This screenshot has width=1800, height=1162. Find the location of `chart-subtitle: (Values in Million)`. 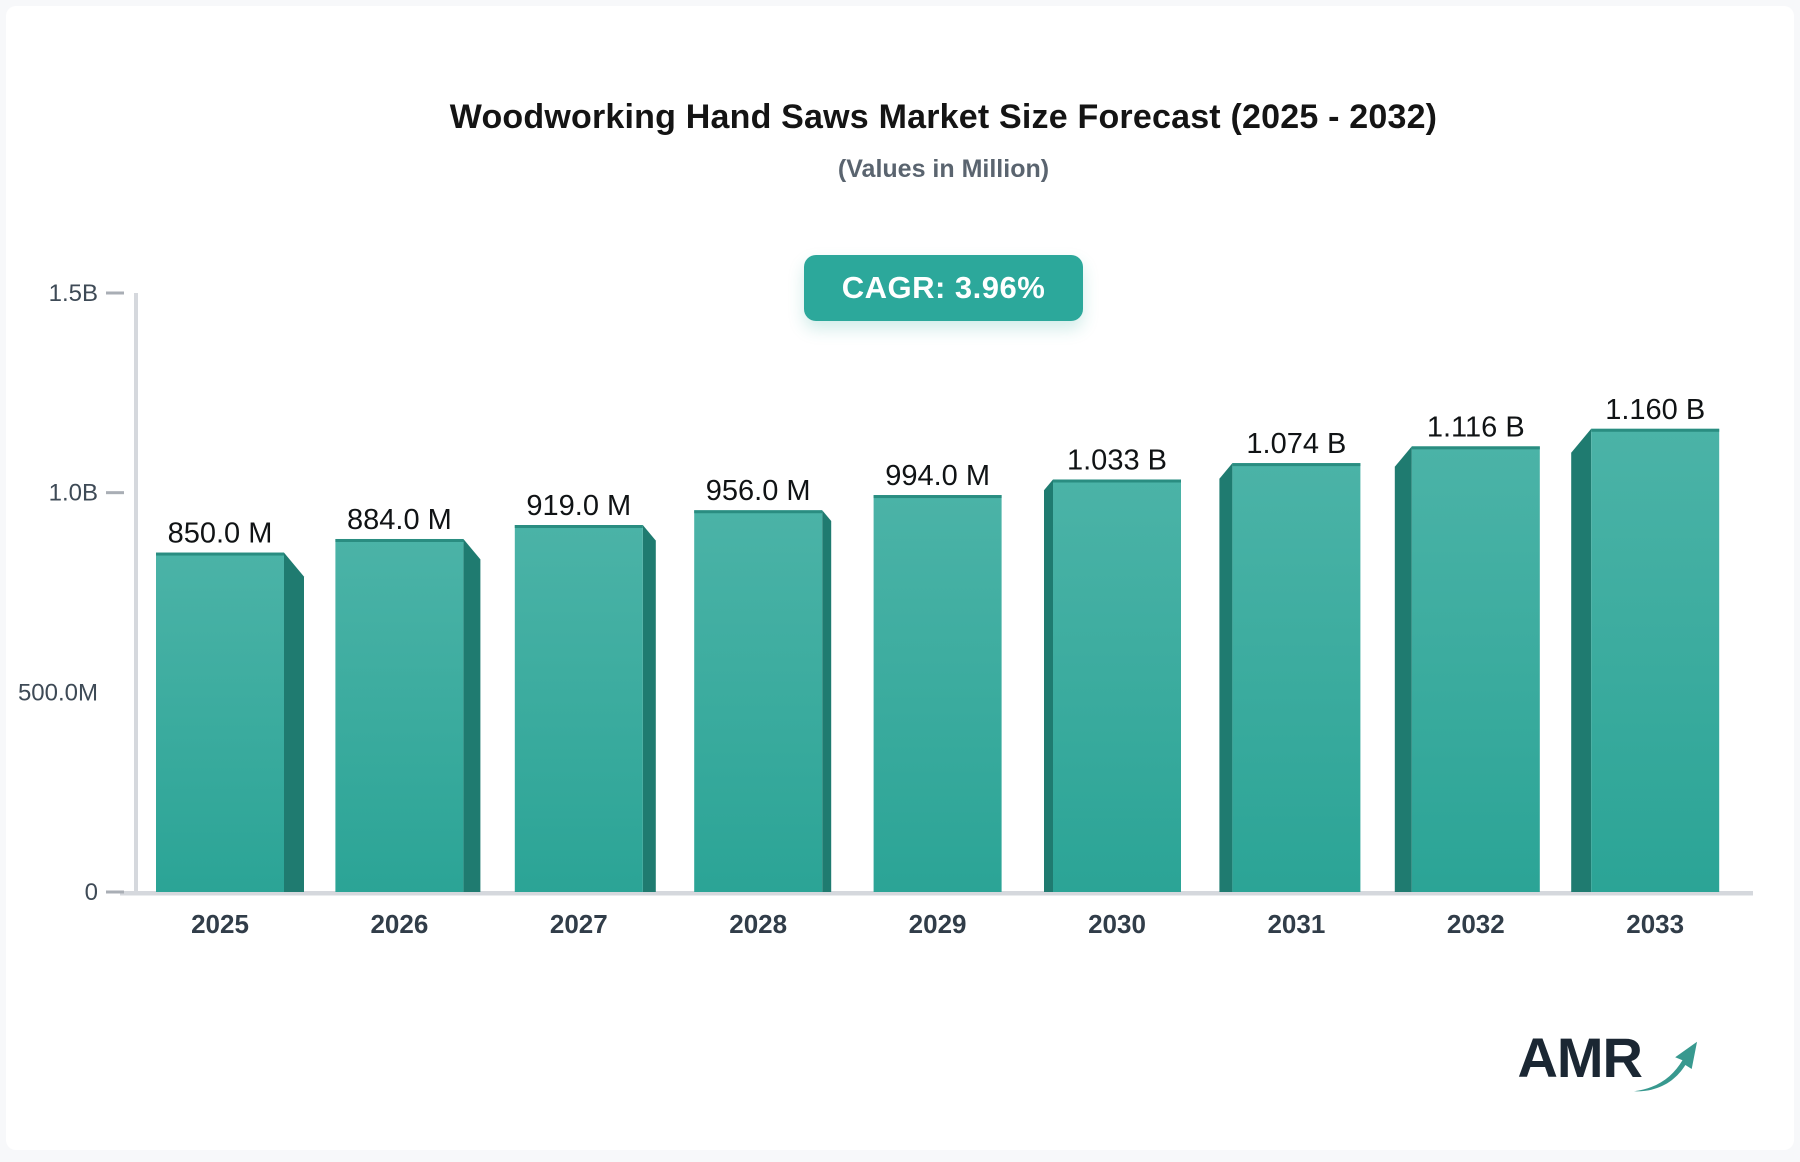

chart-subtitle: (Values in Million) is located at coordinates (943, 169).